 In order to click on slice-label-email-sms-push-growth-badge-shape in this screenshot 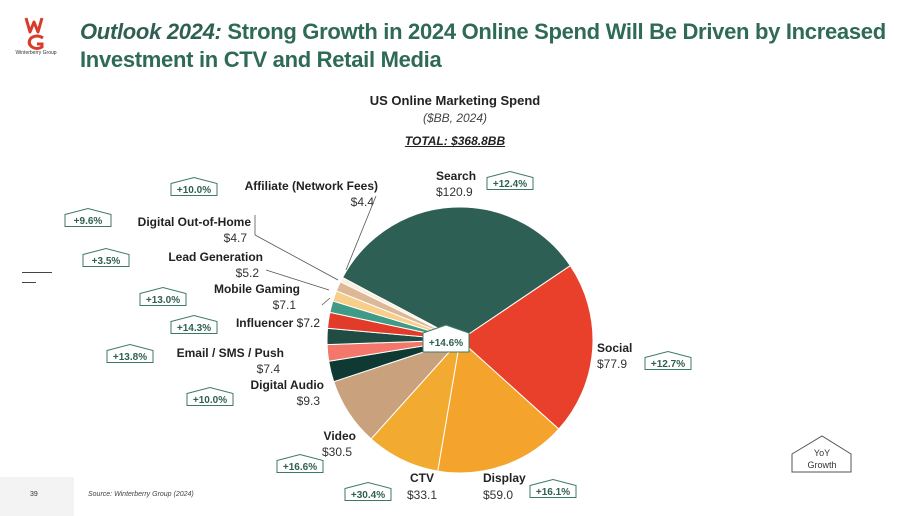, I will do `click(130, 353)`.